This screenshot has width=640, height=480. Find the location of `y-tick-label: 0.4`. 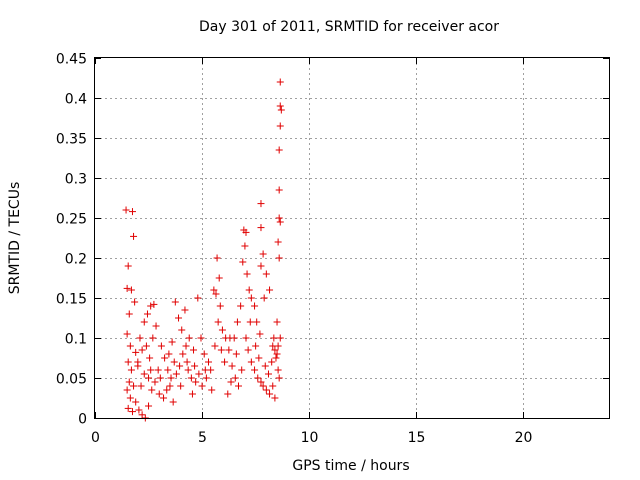

y-tick-label: 0.4 is located at coordinates (76, 100).